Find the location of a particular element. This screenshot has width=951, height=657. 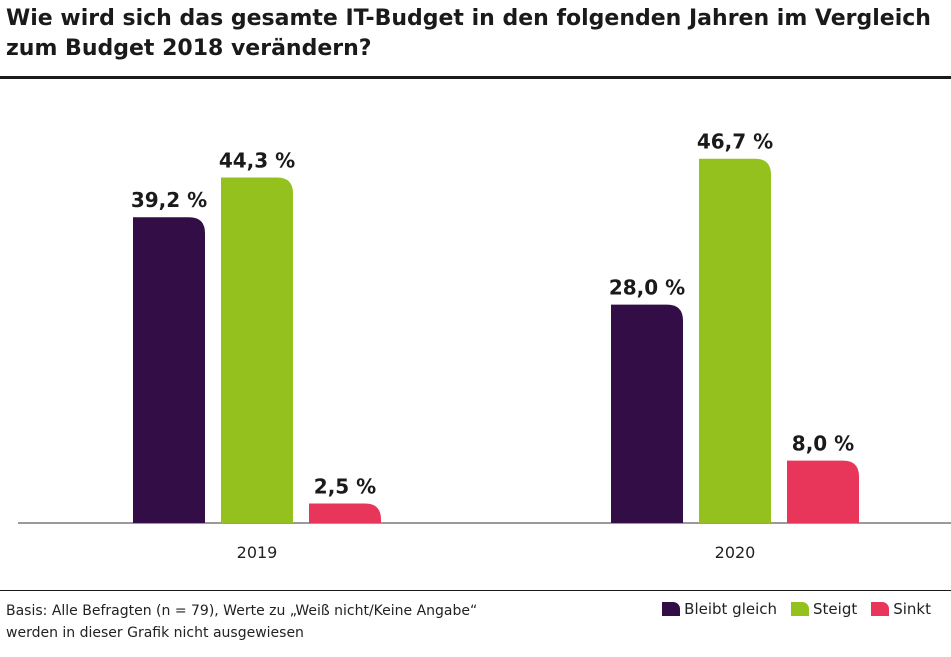

legend-item: Steigt is located at coordinates (824, 609).